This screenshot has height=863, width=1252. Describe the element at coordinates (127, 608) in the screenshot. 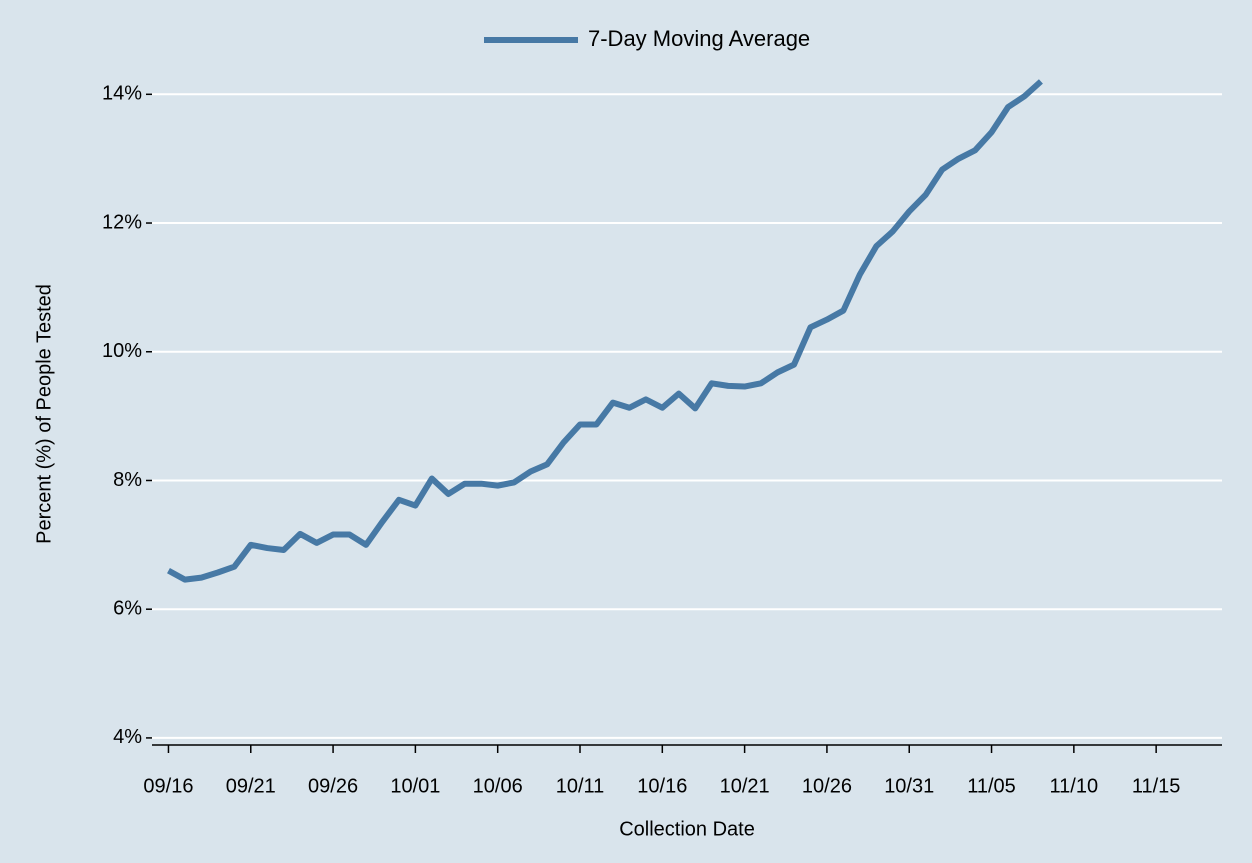

I see `y-tick-label: 6%` at that location.